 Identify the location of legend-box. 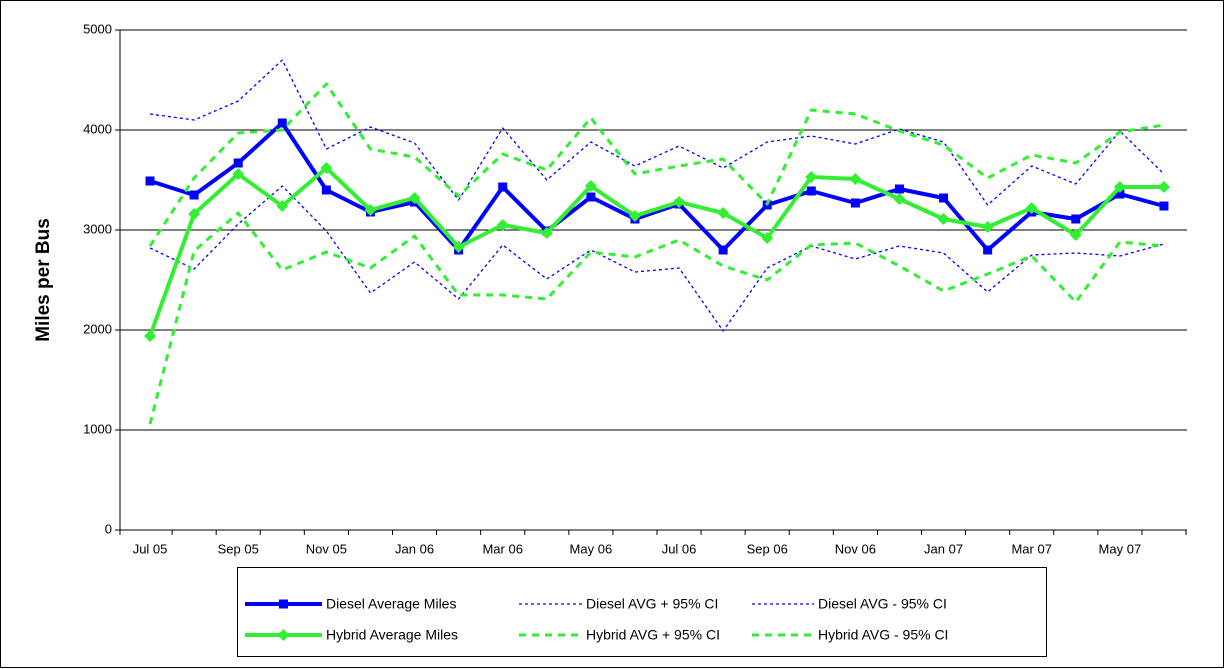
(642, 612).